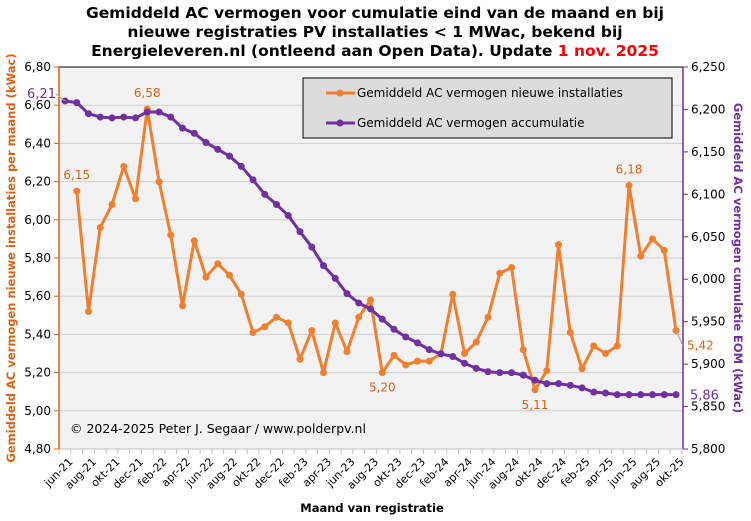 The image size is (751, 521). What do you see at coordinates (708, 194) in the screenshot?
I see `right-tick-label: 6,100` at bounding box center [708, 194].